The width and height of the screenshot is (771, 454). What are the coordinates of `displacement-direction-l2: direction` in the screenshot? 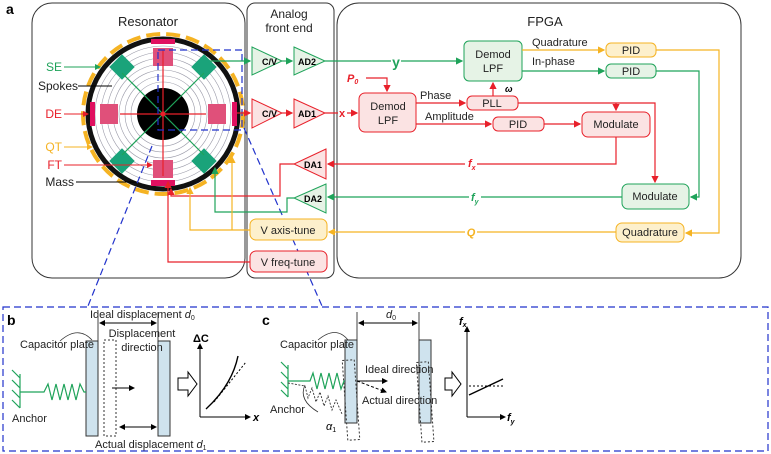 It's located at (142, 348).